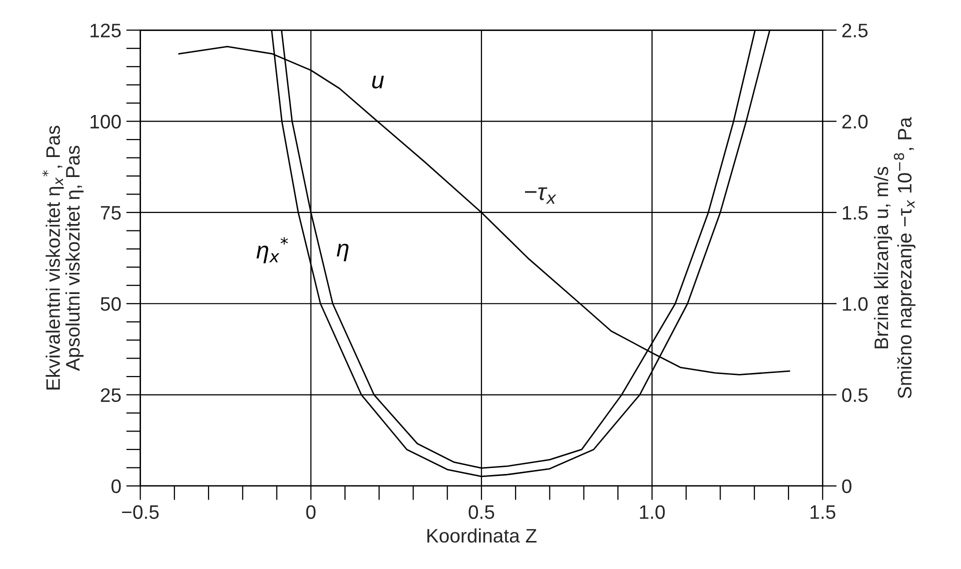 This screenshot has width=961, height=569. I want to click on x-tick-label: −0.5, so click(140, 512).